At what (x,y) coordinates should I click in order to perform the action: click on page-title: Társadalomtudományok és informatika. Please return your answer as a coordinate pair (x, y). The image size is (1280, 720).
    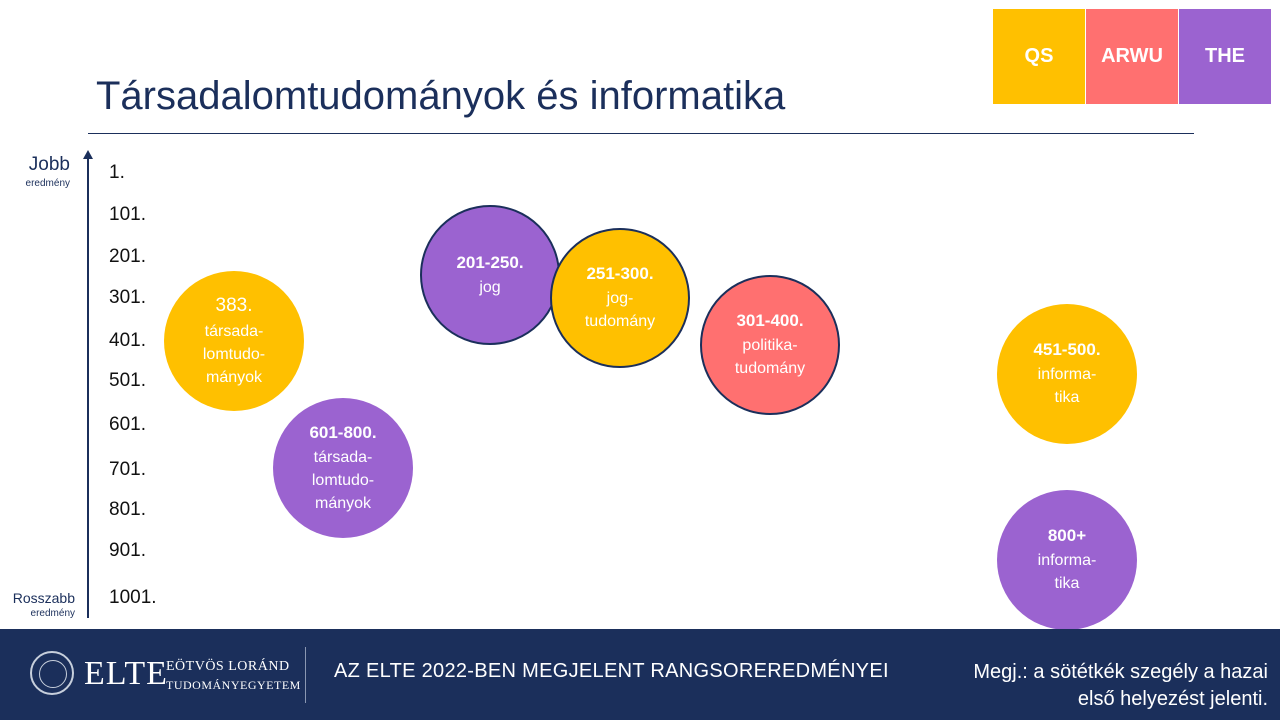
    Looking at the image, I should click on (441, 96).